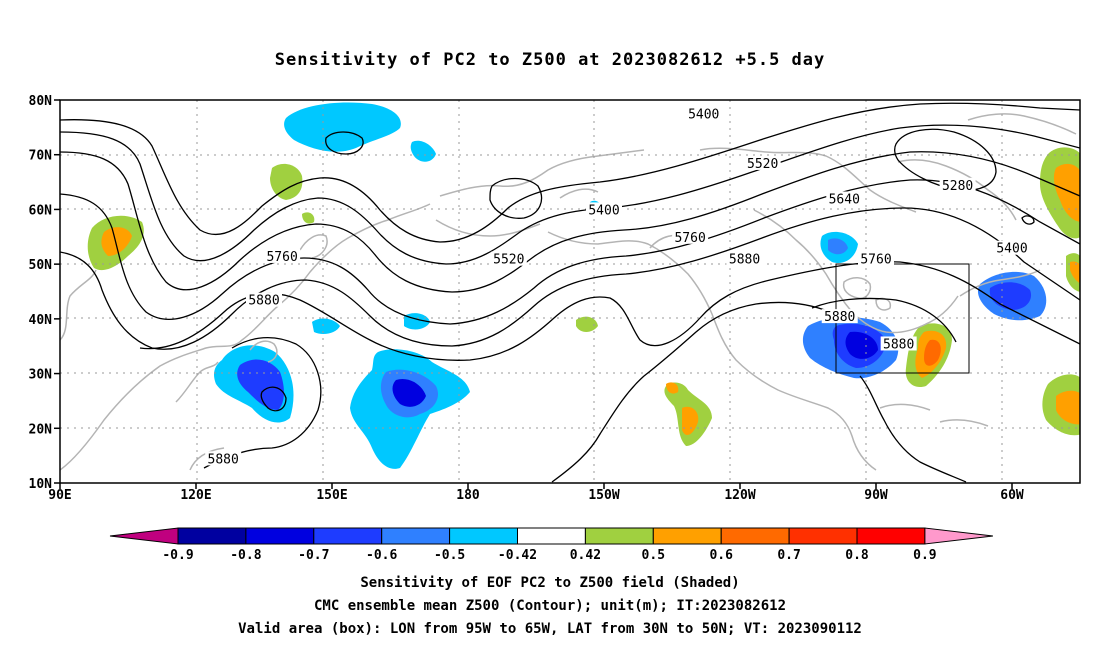 Image resolution: width=1100 pixels, height=650 pixels. What do you see at coordinates (536, 493) in the screenshot?
I see `longitude-axis: 90E 120E 150E 180 150W 120W 90W 60W` at bounding box center [536, 493].